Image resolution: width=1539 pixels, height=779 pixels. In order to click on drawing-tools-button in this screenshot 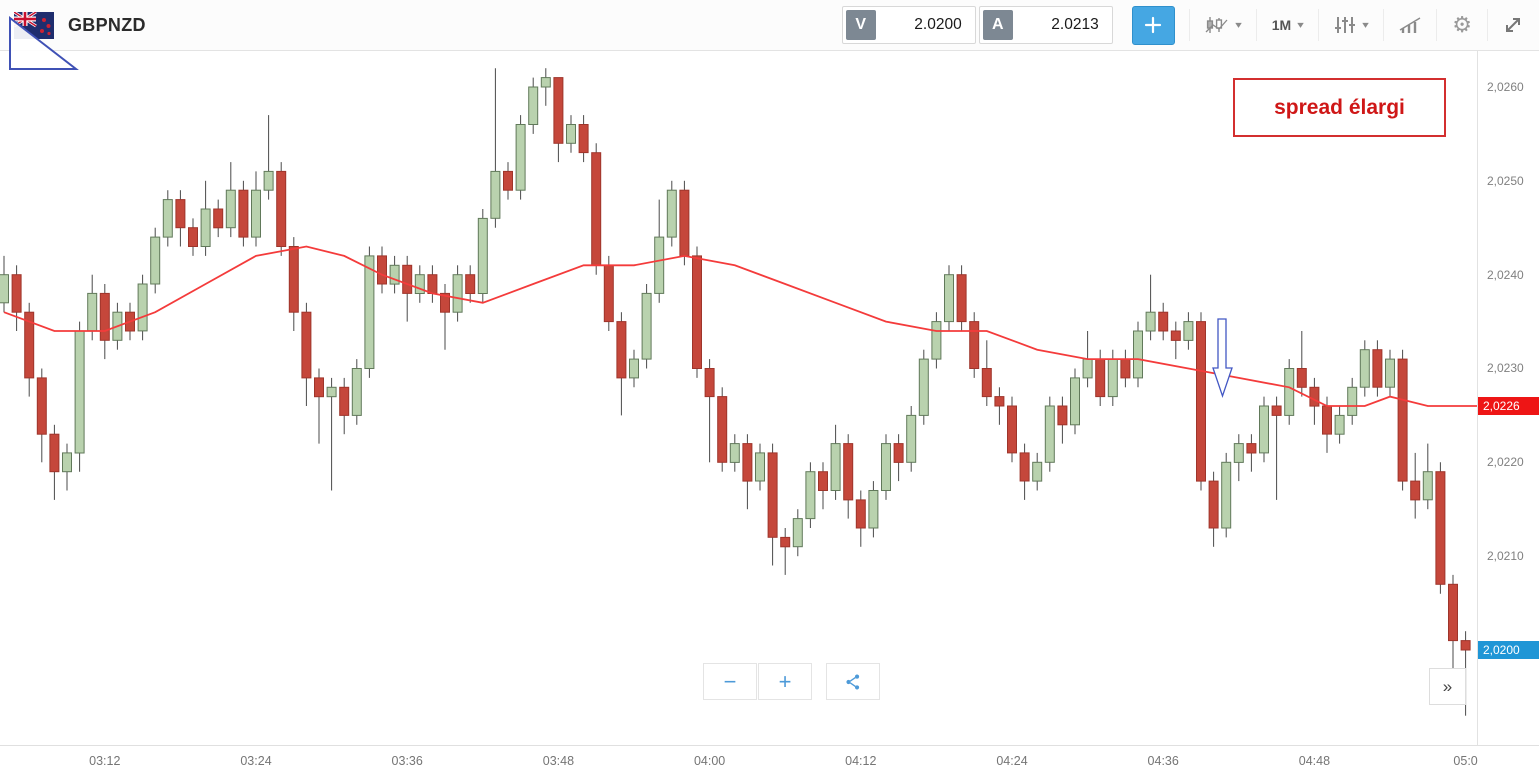, I will do `click(1409, 25)`.